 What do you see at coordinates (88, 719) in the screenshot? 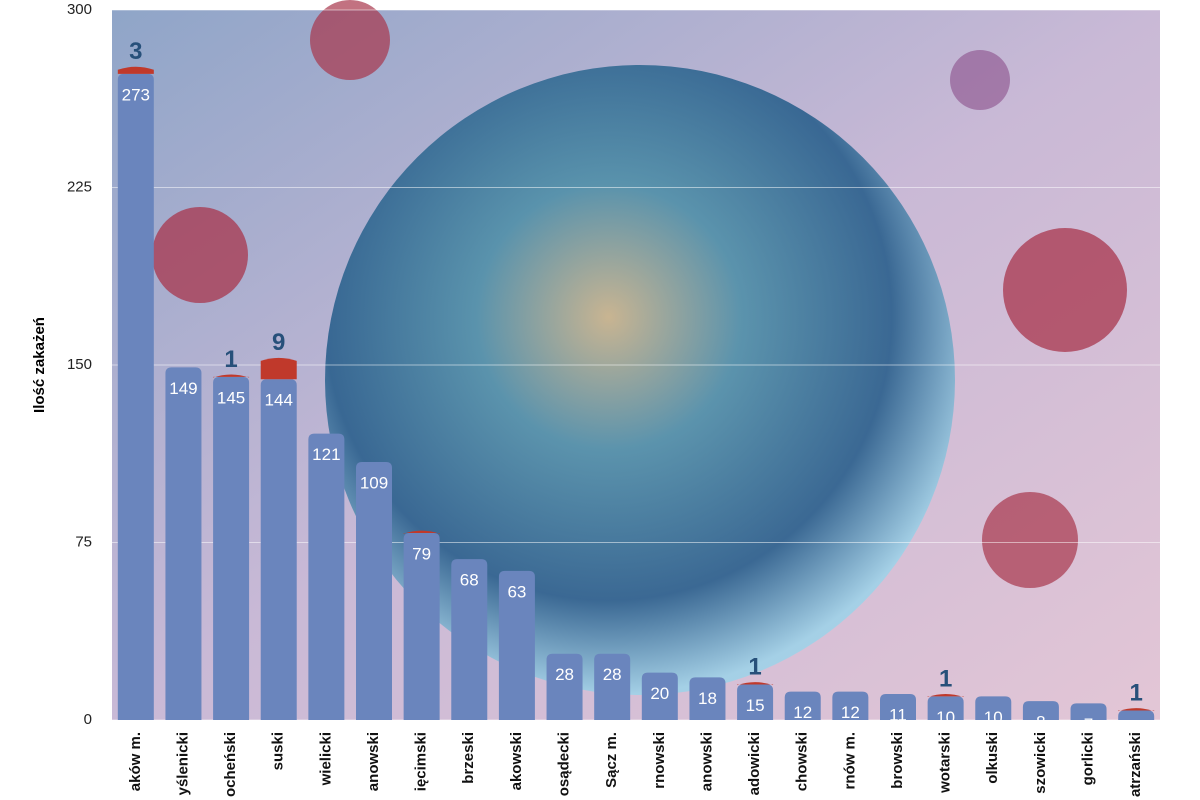
I see `y-tick-label: 0` at bounding box center [88, 719].